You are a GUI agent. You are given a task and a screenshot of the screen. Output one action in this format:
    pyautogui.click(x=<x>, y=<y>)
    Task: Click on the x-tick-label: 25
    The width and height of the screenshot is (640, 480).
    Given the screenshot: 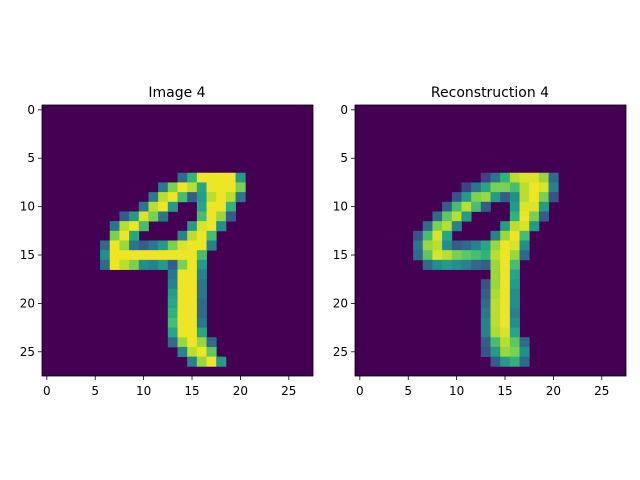 What is the action you would take?
    pyautogui.click(x=601, y=391)
    